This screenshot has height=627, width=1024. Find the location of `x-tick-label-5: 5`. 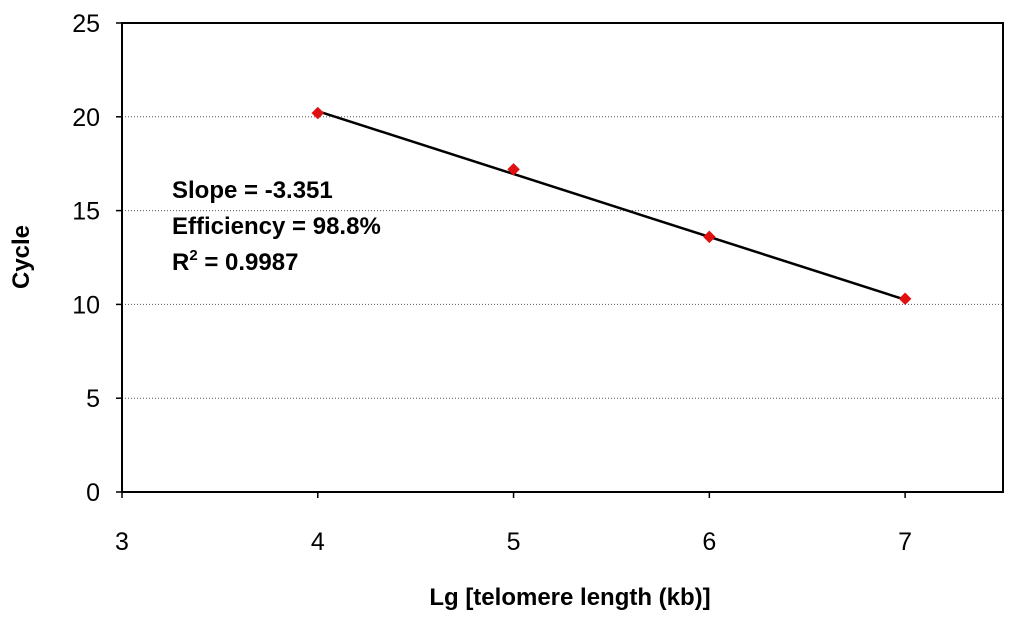

x-tick-label-5: 5 is located at coordinates (514, 542).